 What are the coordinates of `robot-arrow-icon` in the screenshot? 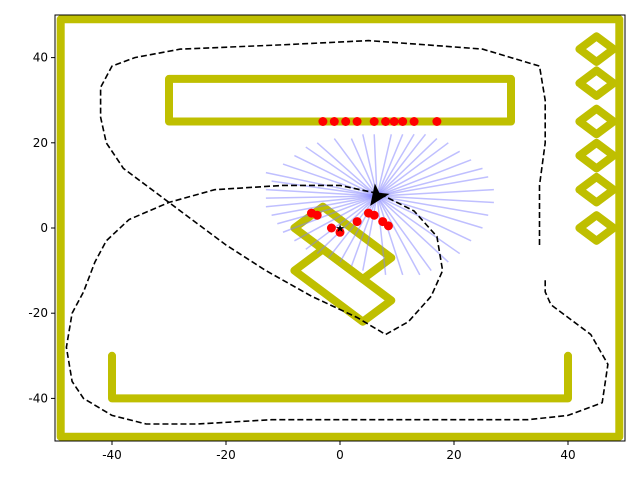 It's located at (380, 194).